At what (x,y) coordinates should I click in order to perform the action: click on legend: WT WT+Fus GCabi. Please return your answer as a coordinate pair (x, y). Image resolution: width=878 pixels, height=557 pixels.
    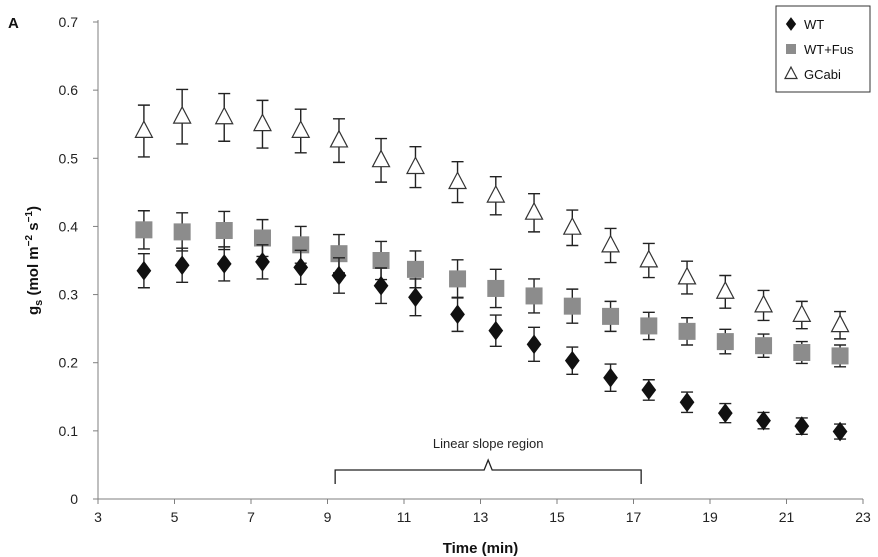
    Looking at the image, I should click on (823, 49).